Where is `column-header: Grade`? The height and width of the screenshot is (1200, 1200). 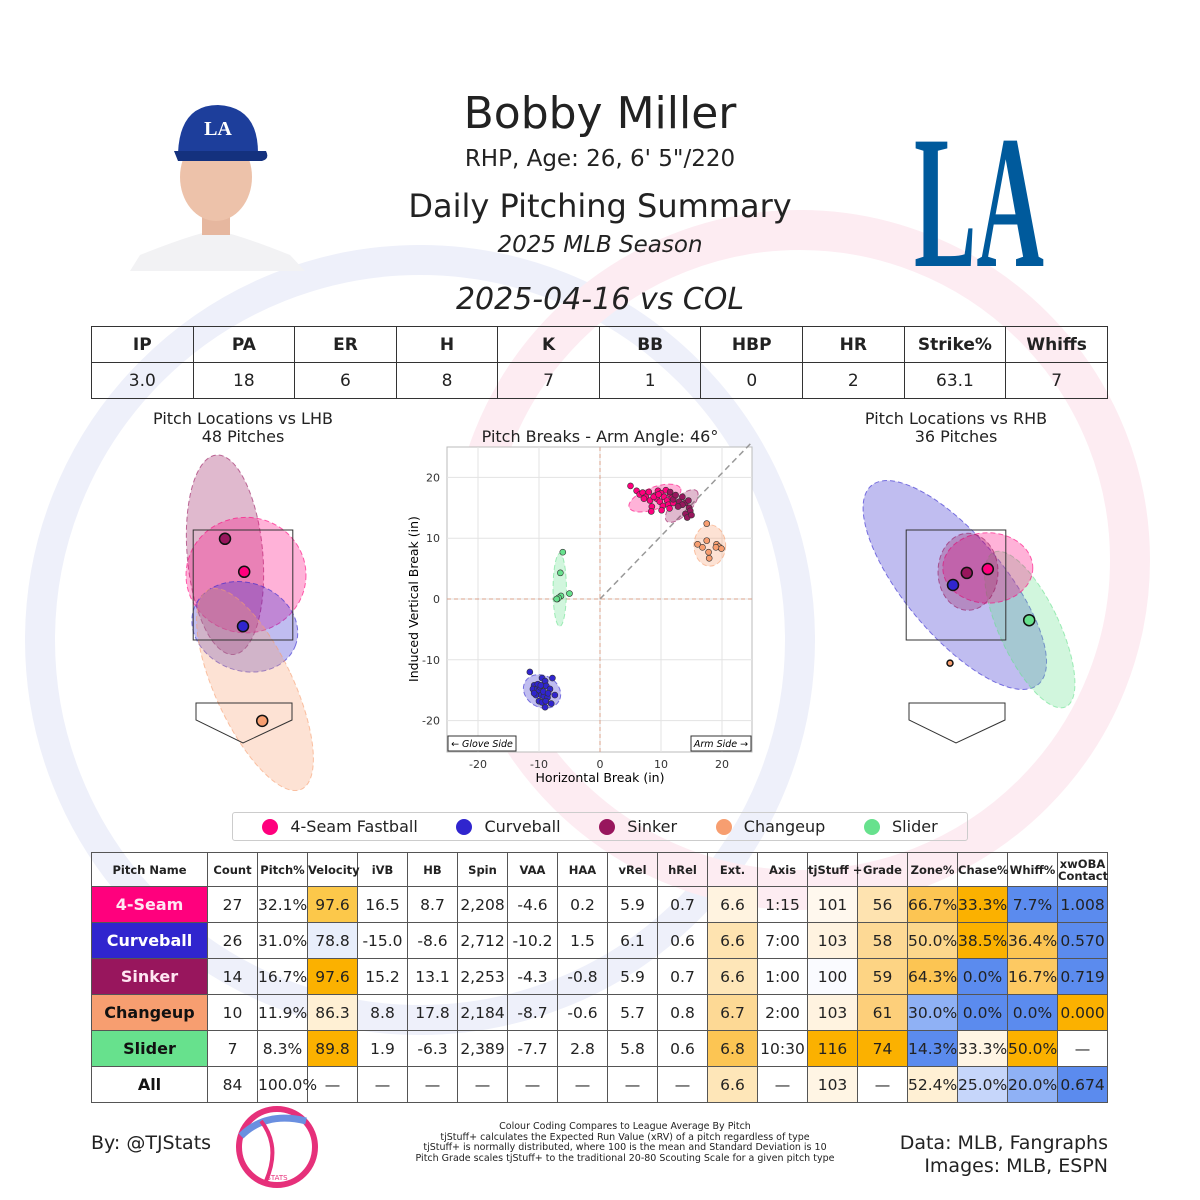 column-header: Grade is located at coordinates (882, 869).